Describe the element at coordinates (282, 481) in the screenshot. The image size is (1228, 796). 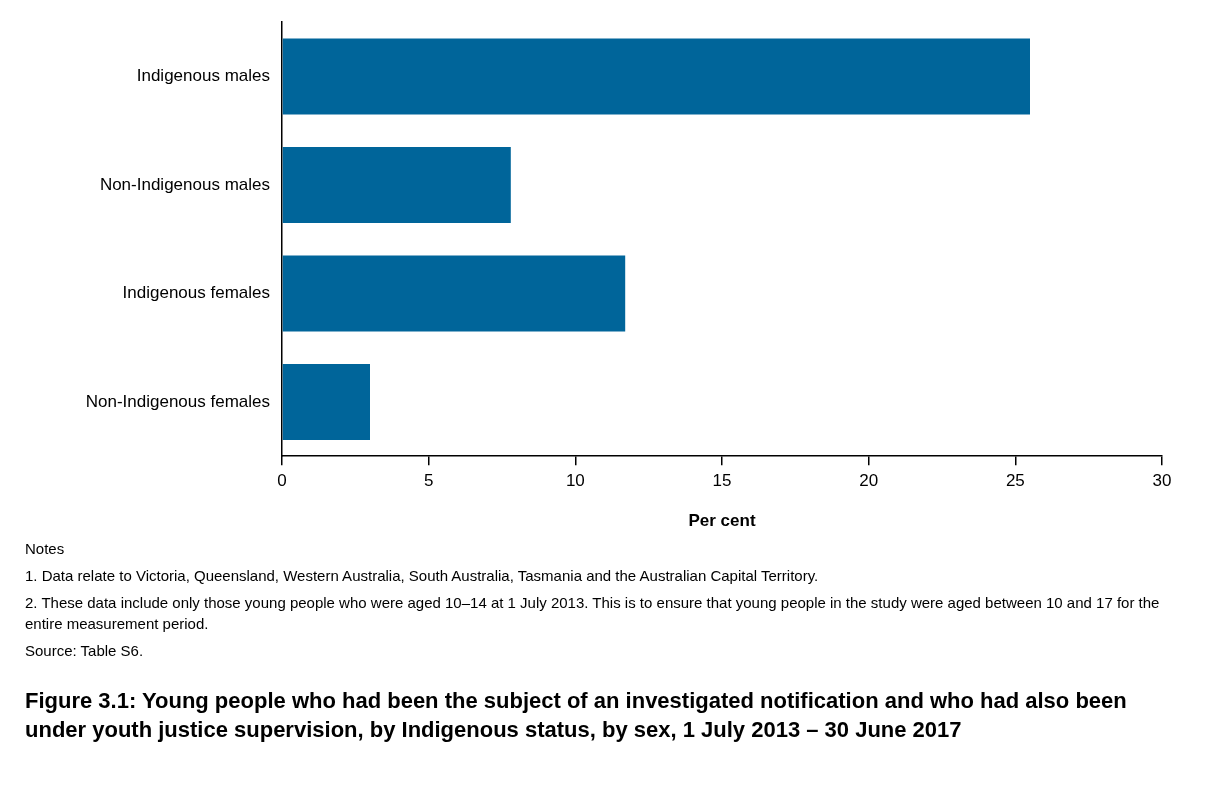
I see `x-tick-label: 0` at that location.